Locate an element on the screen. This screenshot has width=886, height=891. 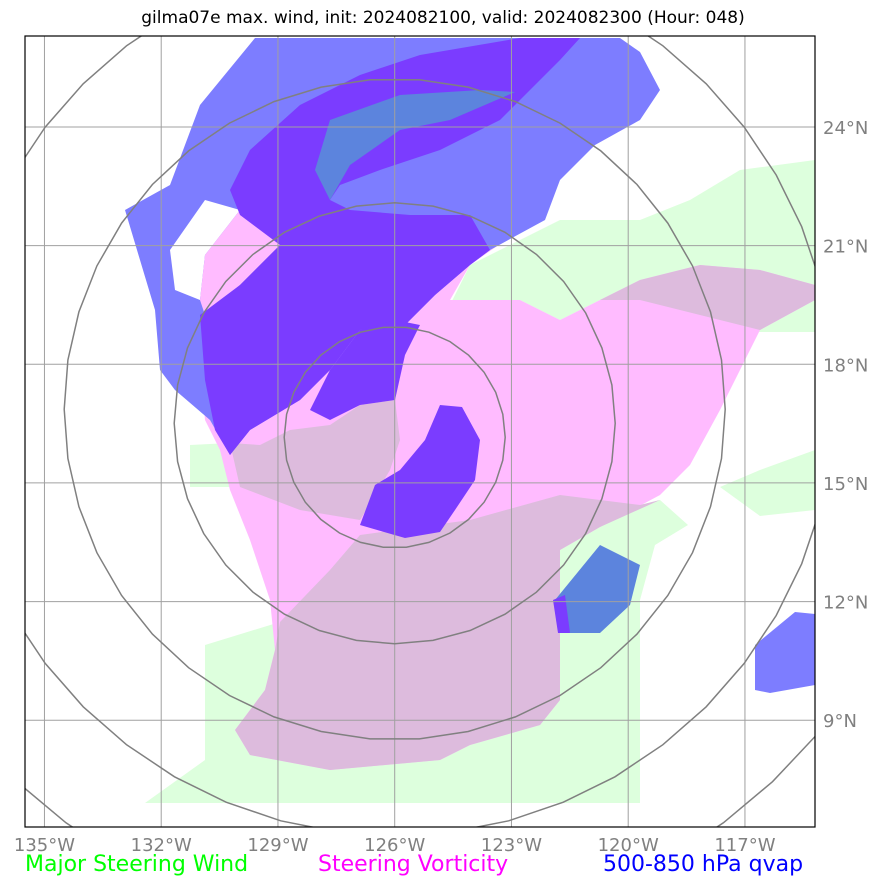
qvap-on-wind-south-east is located at coordinates (597, 589).